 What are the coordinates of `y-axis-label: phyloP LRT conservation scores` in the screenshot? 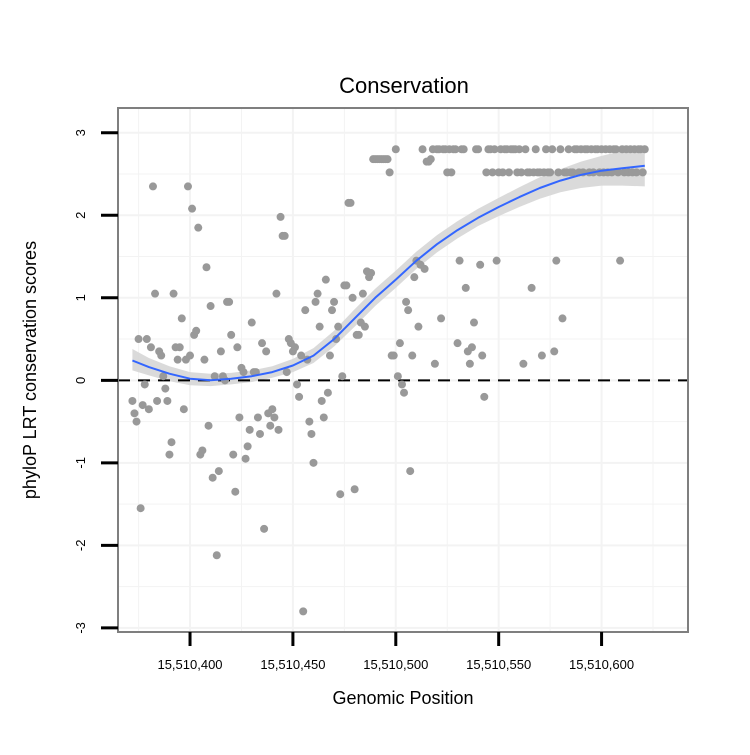 It's located at (30, 370).